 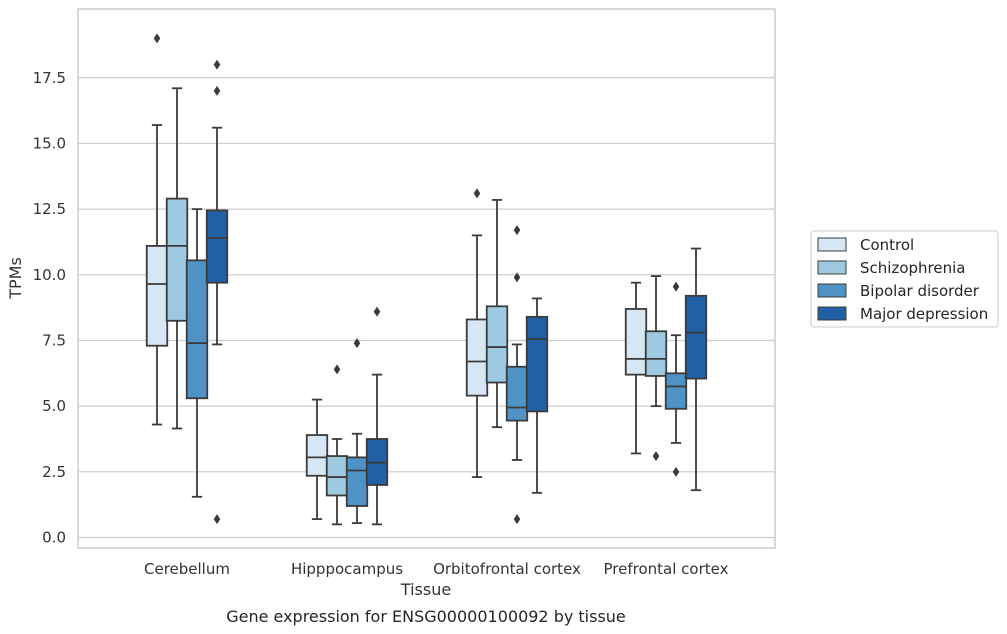 What do you see at coordinates (54, 538) in the screenshot?
I see `y-tick-label: 0.0` at bounding box center [54, 538].